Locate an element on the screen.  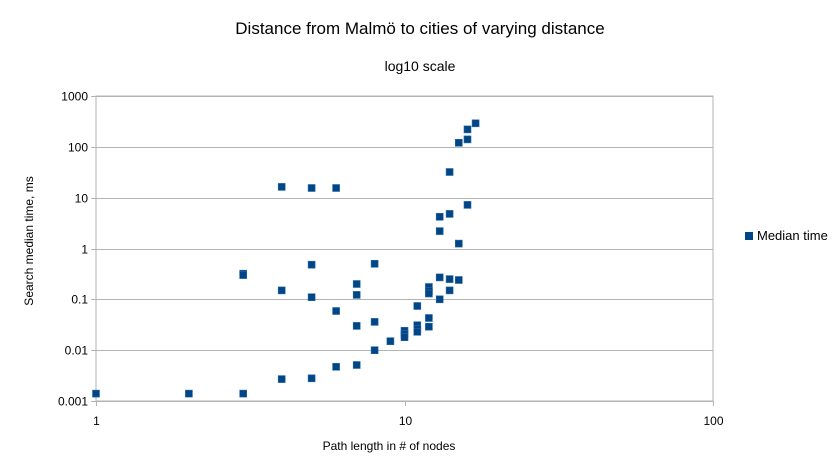
legend-label: Median time is located at coordinates (792, 235).